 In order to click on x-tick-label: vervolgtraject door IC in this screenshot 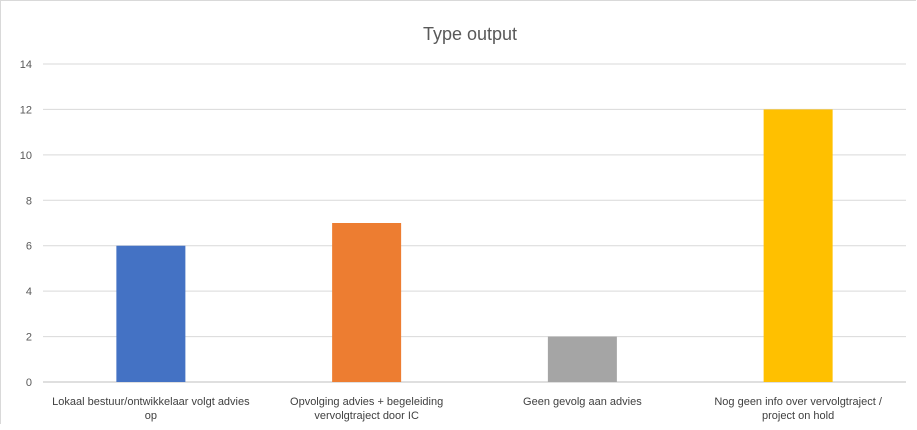, I will do `click(366, 416)`.